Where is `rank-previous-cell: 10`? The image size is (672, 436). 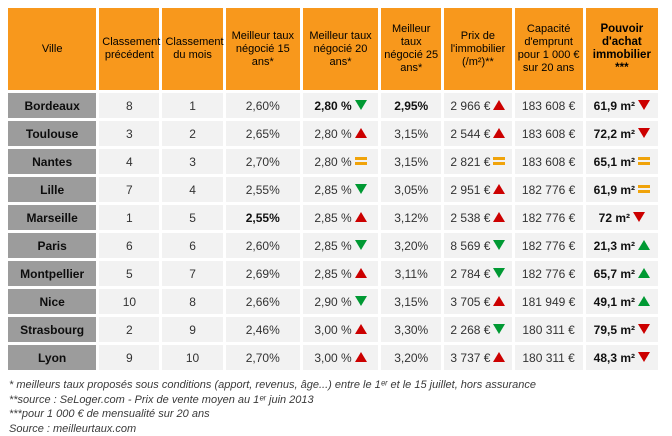
rank-previous-cell: 10 is located at coordinates (129, 301).